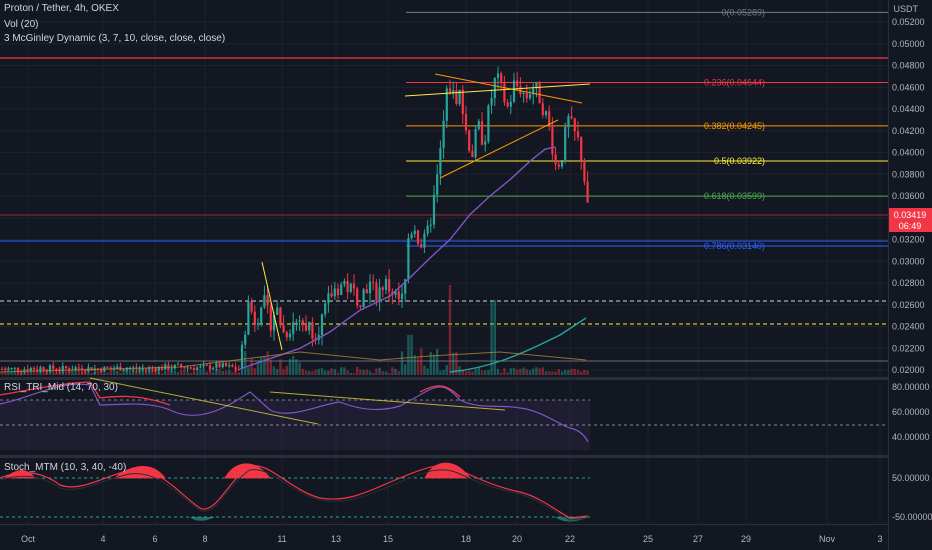  I want to click on rsi-legend: RSI_TRI_Mid (14, 70, 30), so click(61, 387).